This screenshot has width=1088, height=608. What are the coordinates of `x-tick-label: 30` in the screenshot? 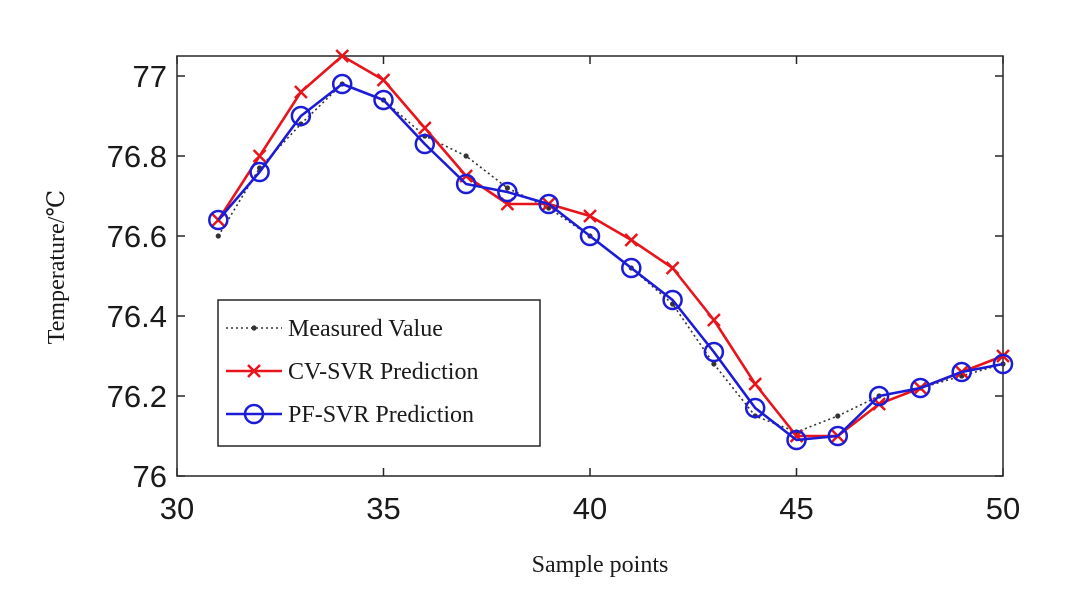 It's located at (177, 508).